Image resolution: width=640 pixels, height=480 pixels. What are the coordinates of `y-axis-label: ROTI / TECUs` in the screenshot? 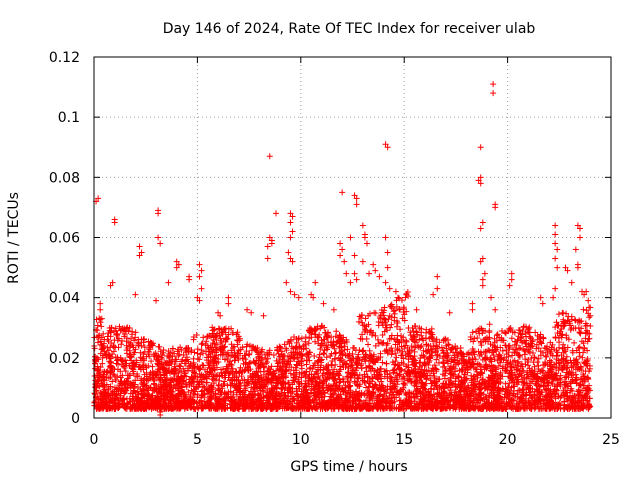 It's located at (14, 238).